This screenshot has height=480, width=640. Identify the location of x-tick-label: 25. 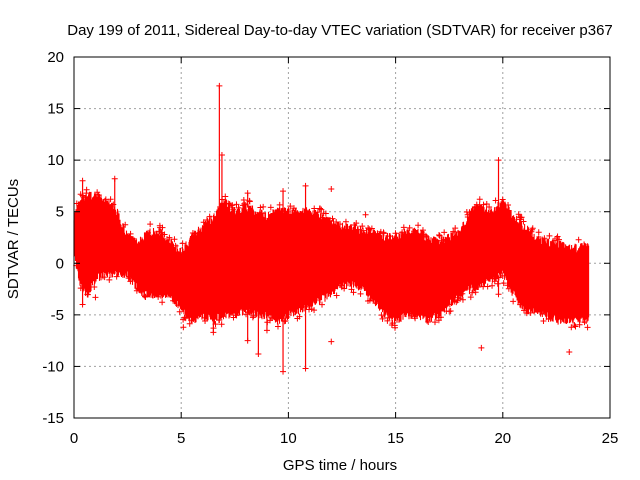
(610, 438).